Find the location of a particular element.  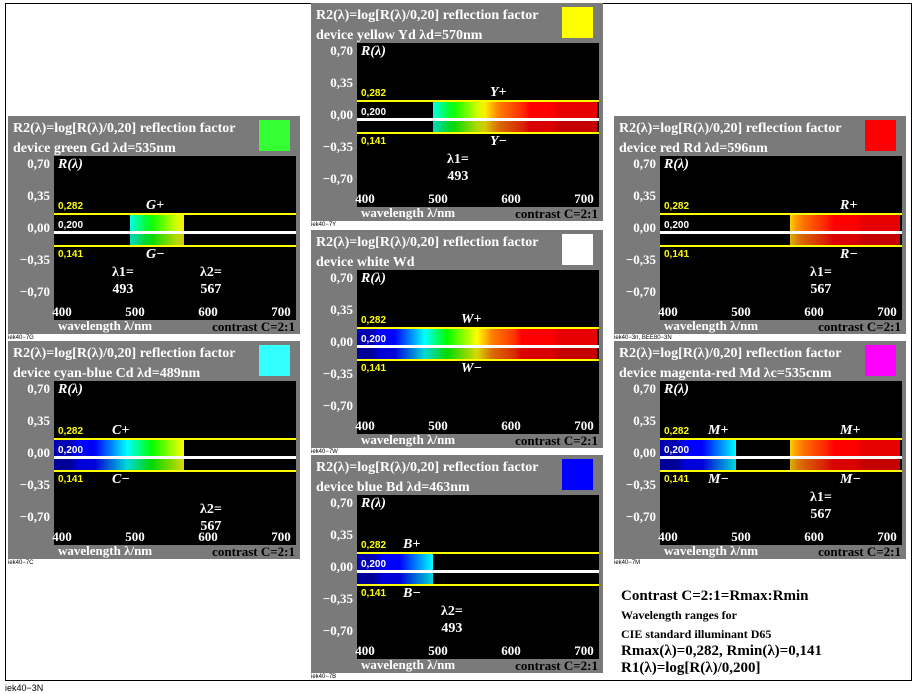

minus-label: W− is located at coordinates (471, 368).